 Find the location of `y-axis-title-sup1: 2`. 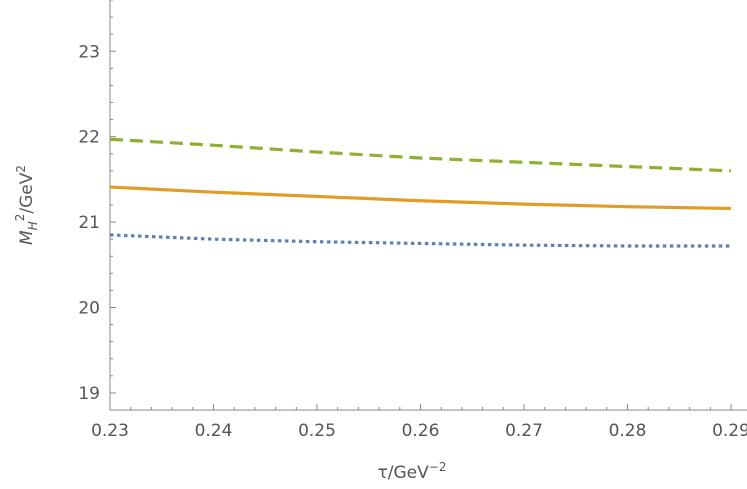

y-axis-title-sup1: 2 is located at coordinates (20, 218).